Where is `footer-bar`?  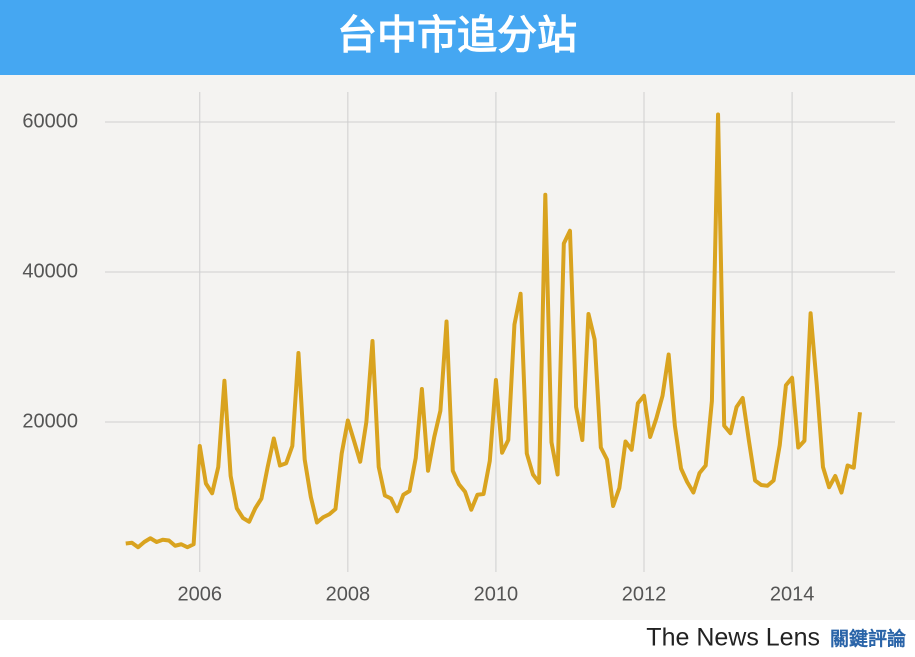 footer-bar is located at coordinates (457, 638).